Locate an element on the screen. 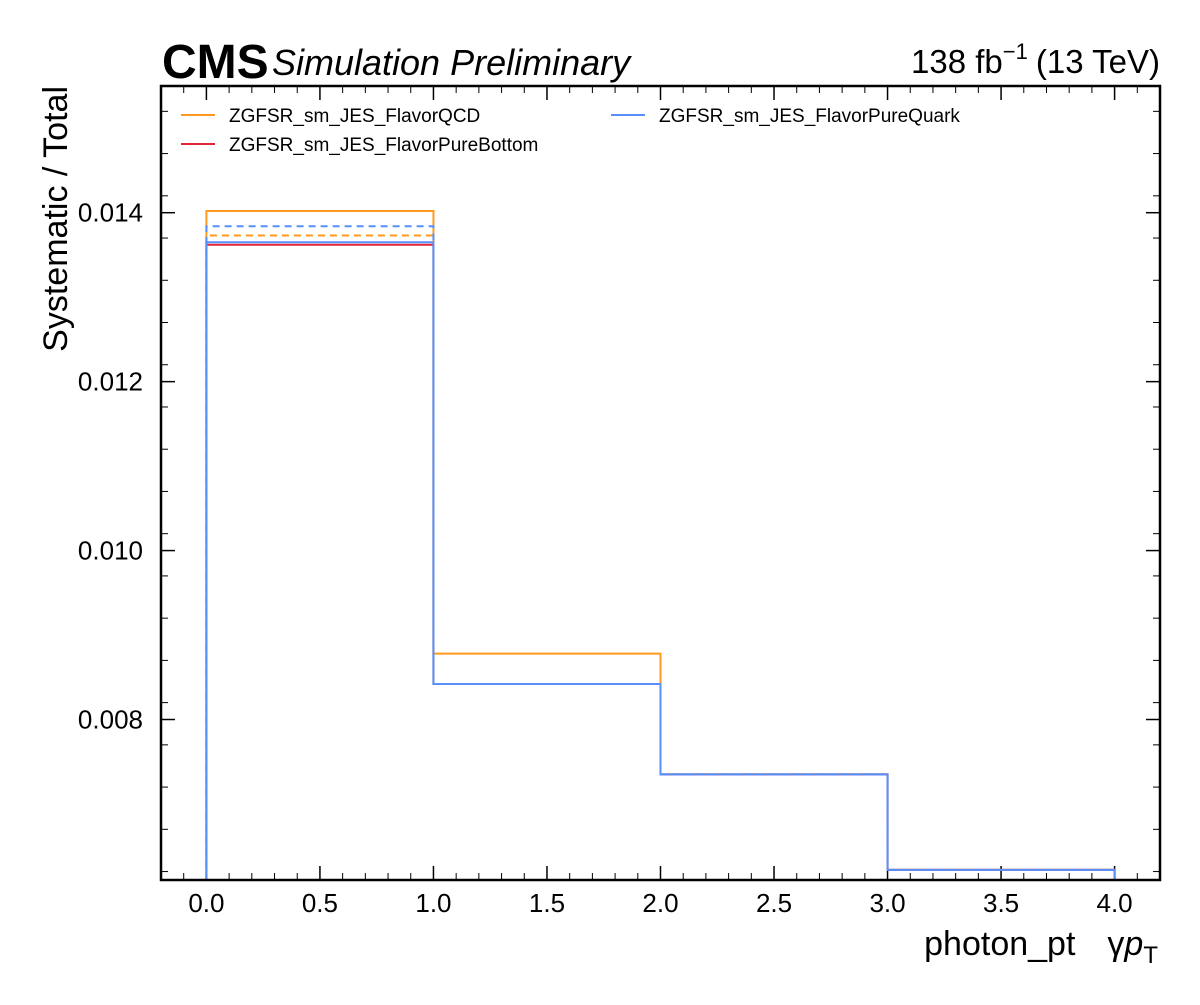  lumi-label: 138 fb−1 (13 TeV) is located at coordinates (1035, 59).